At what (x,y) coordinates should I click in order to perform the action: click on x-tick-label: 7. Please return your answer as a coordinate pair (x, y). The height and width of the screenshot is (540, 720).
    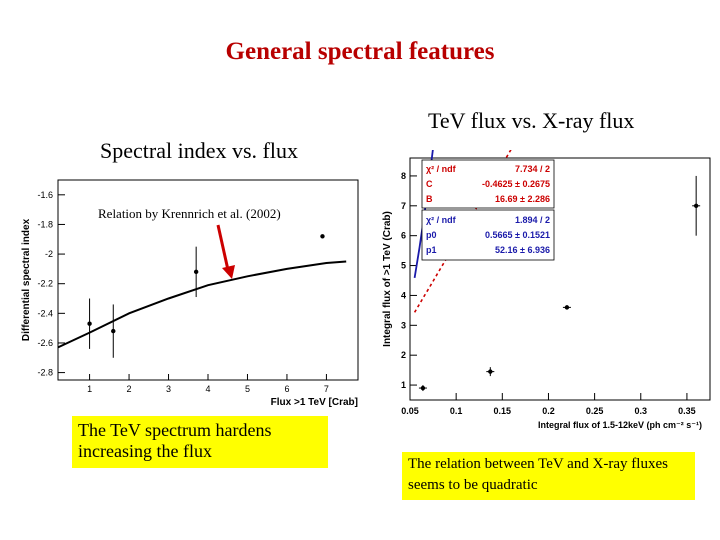
    Looking at the image, I should click on (326, 389).